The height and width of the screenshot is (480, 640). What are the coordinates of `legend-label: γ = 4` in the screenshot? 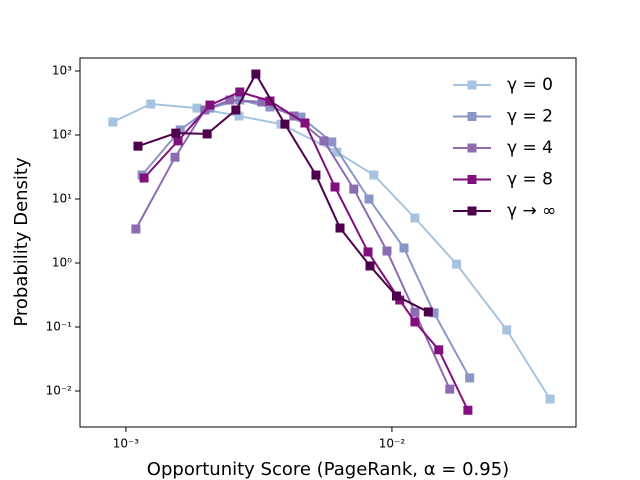 It's located at (530, 148).